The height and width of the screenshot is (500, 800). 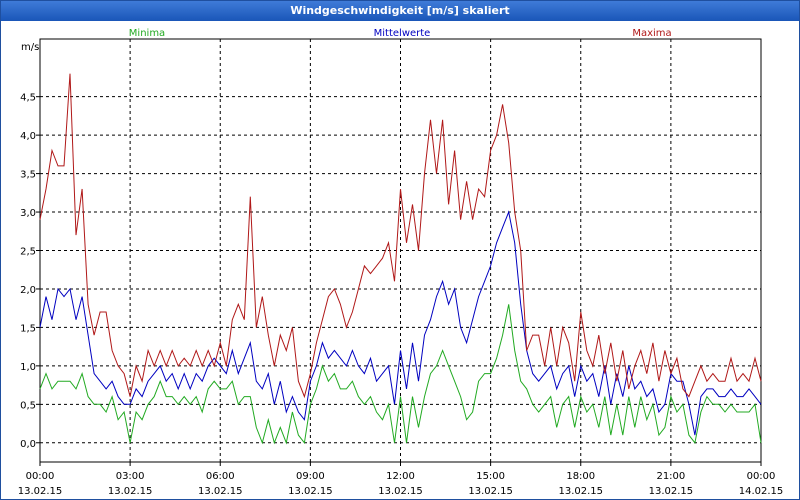 What do you see at coordinates (28, 405) in the screenshot?
I see `y-tick-label: 0,5` at bounding box center [28, 405].